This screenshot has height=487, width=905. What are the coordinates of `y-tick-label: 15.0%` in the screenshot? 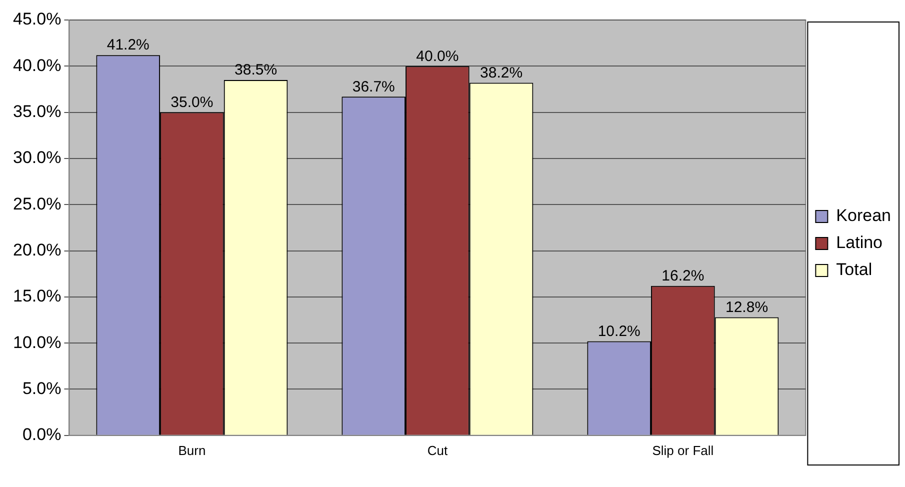 It's located at (37, 296).